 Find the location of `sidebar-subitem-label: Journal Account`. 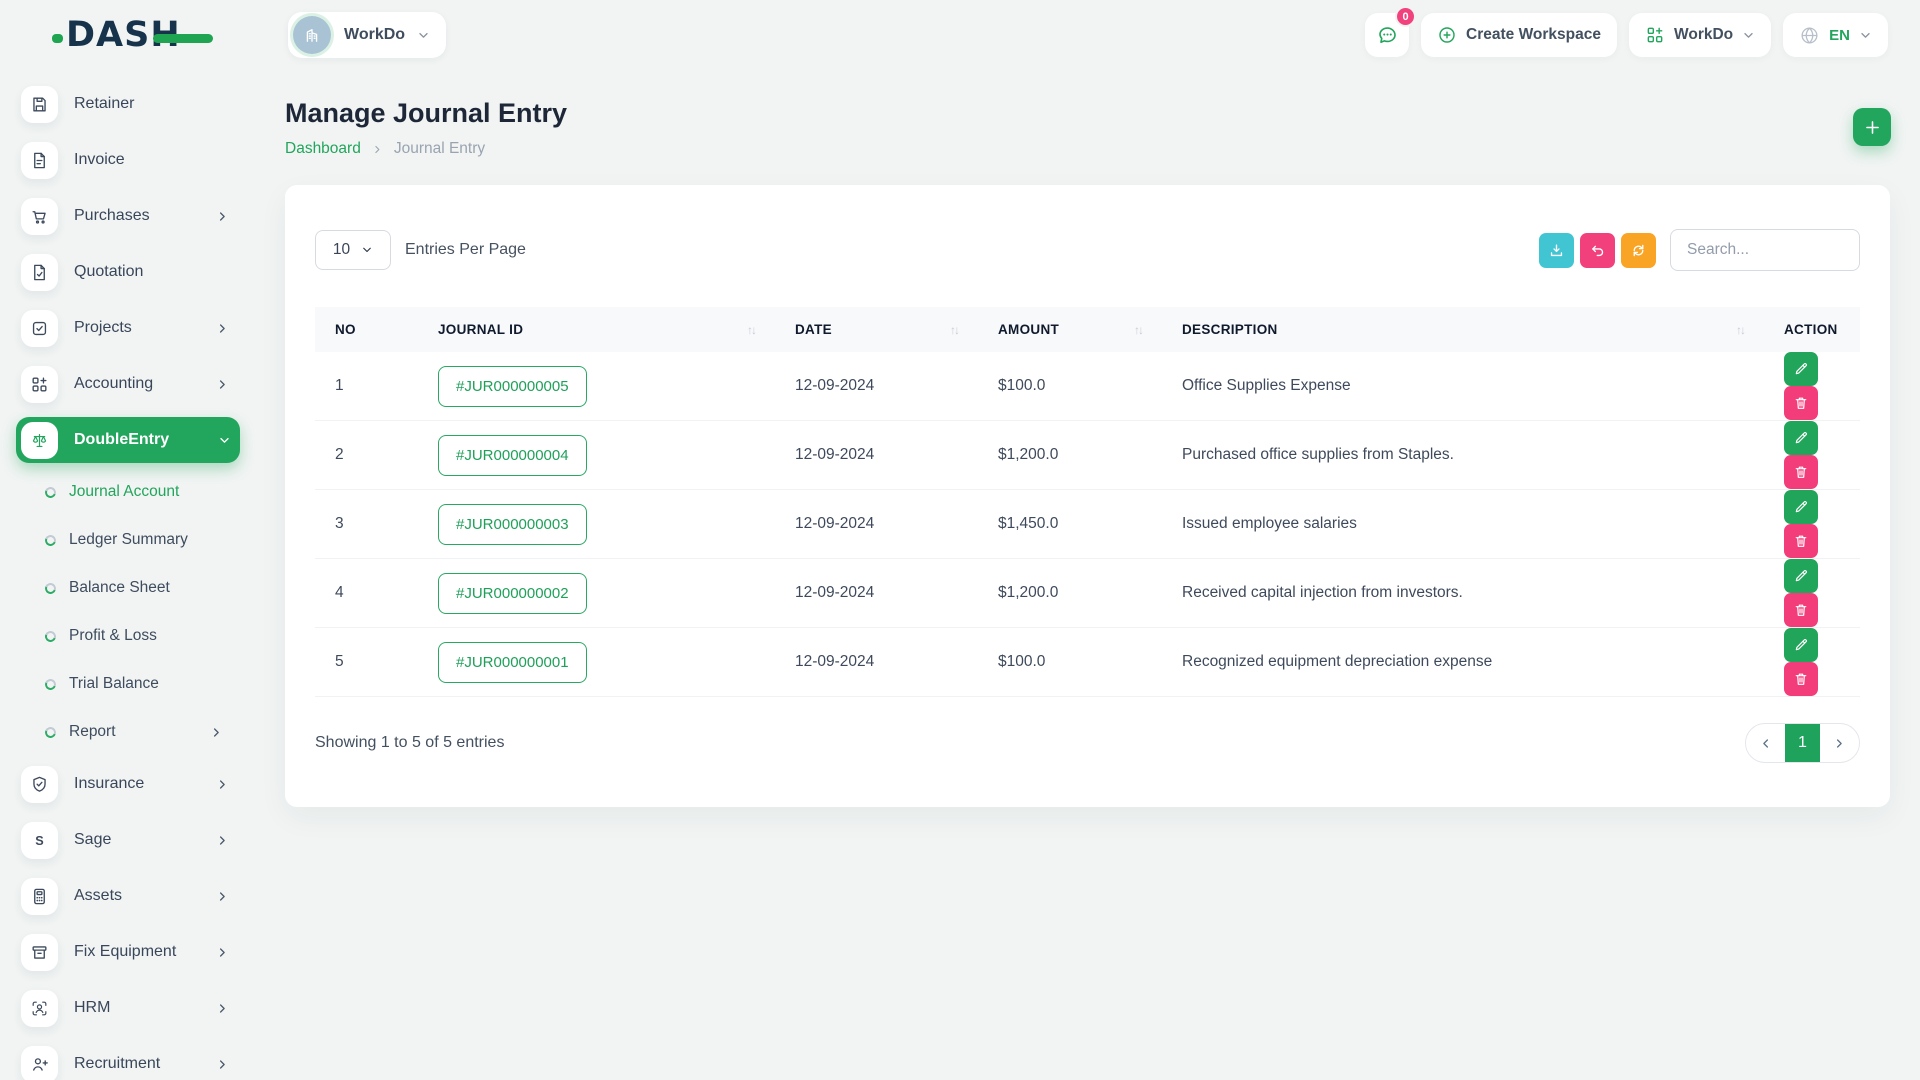

sidebar-subitem-label: Journal Account is located at coordinates (124, 491).